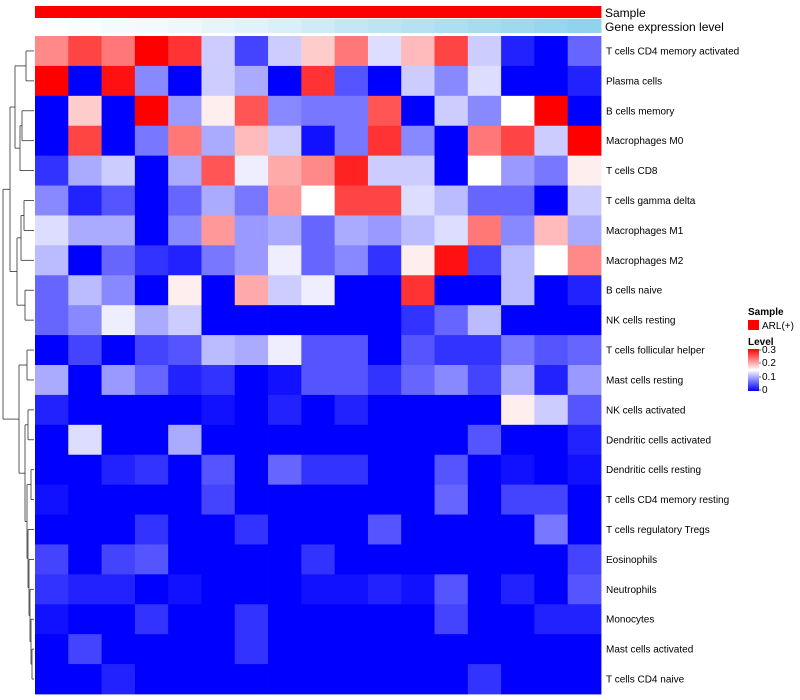 The image size is (800, 700). Describe the element at coordinates (645, 410) in the screenshot. I see `row-label: NK cells activated` at that location.